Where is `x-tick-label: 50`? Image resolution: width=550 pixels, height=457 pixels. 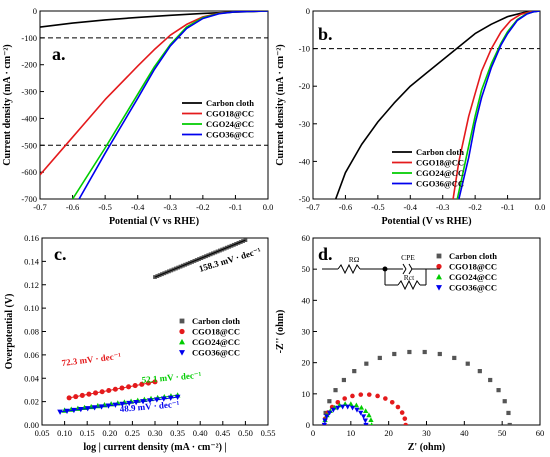 x-tick-label: 50 is located at coordinates (502, 433).